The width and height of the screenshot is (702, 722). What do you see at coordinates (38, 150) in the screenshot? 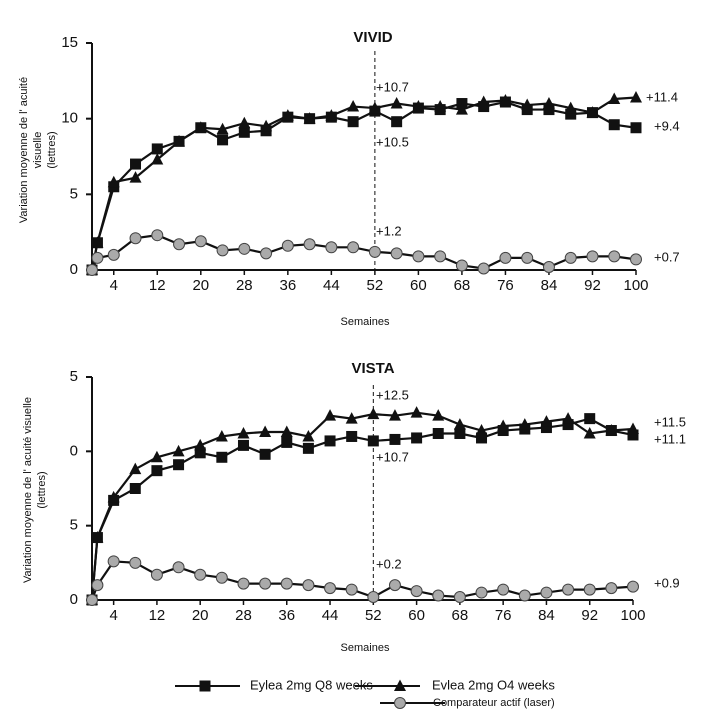
I see `y-axis-label: visuelle` at bounding box center [38, 150].